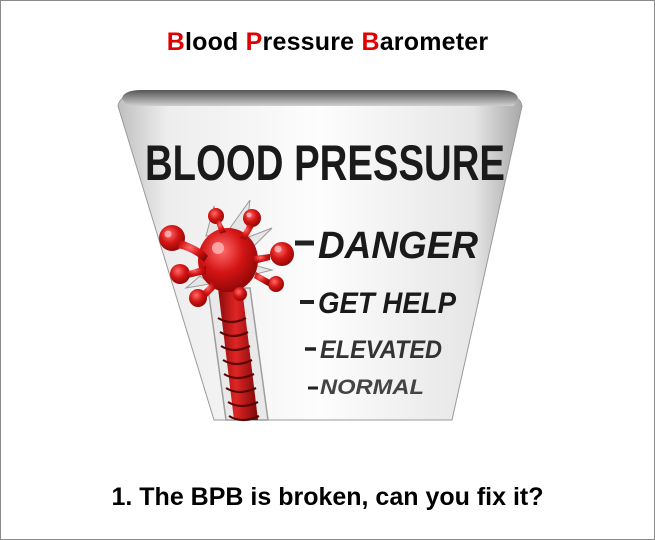  Describe the element at coordinates (215, 42) in the screenshot. I see `title-rest-1: lood` at that location.